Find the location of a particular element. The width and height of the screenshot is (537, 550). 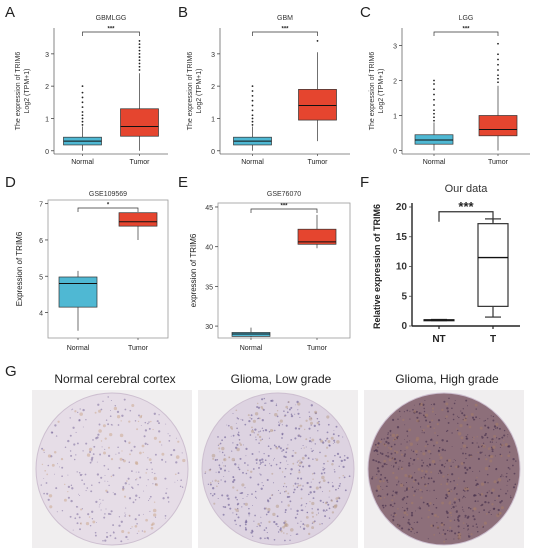

chart-title: GSE76070 is located at coordinates (284, 194).